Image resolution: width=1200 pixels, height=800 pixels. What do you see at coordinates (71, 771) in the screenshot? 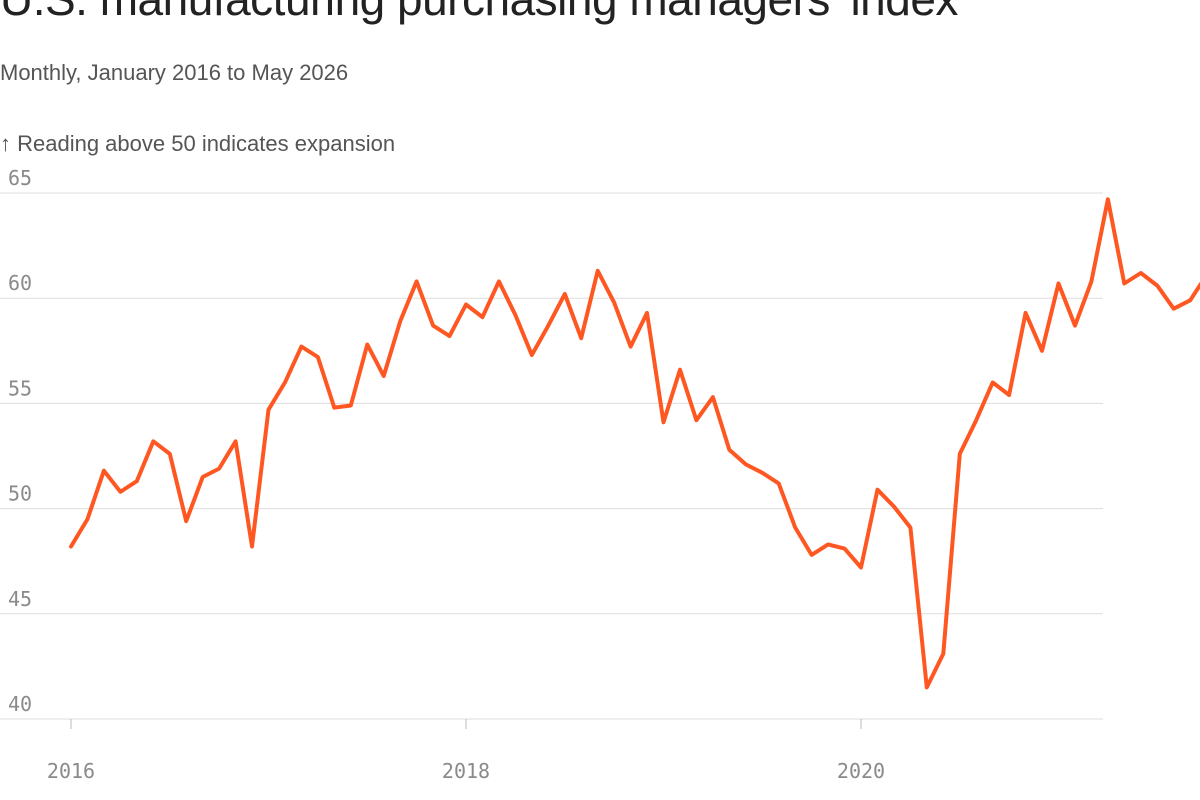
I see `x-tick-label: 2016` at bounding box center [71, 771].